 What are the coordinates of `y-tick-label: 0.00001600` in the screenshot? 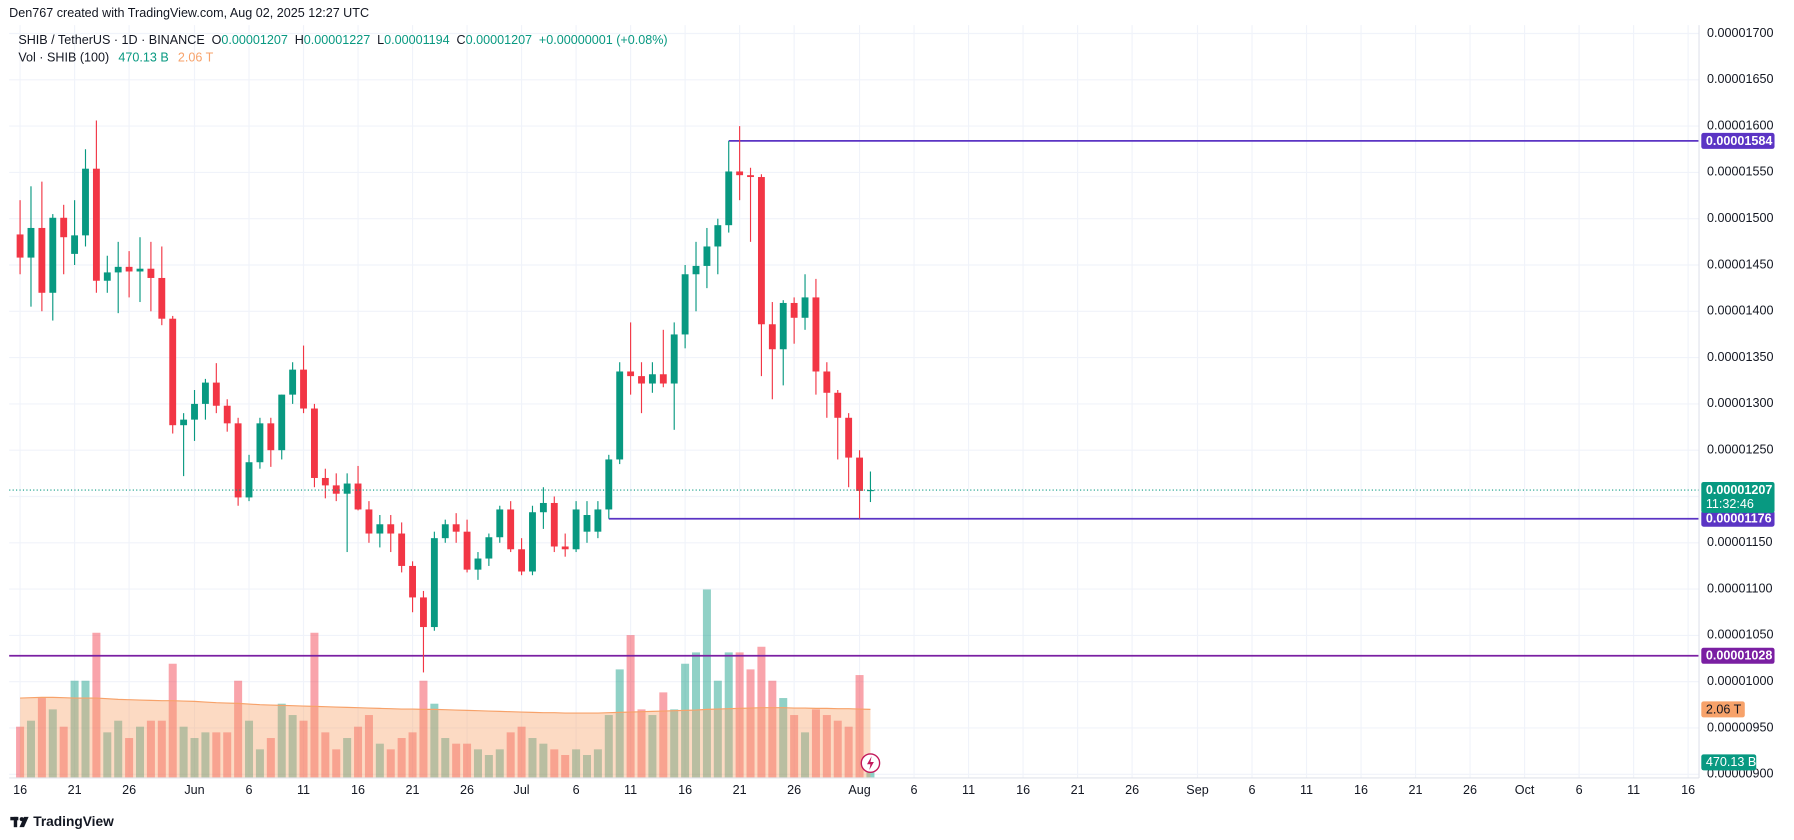 It's located at (1740, 125).